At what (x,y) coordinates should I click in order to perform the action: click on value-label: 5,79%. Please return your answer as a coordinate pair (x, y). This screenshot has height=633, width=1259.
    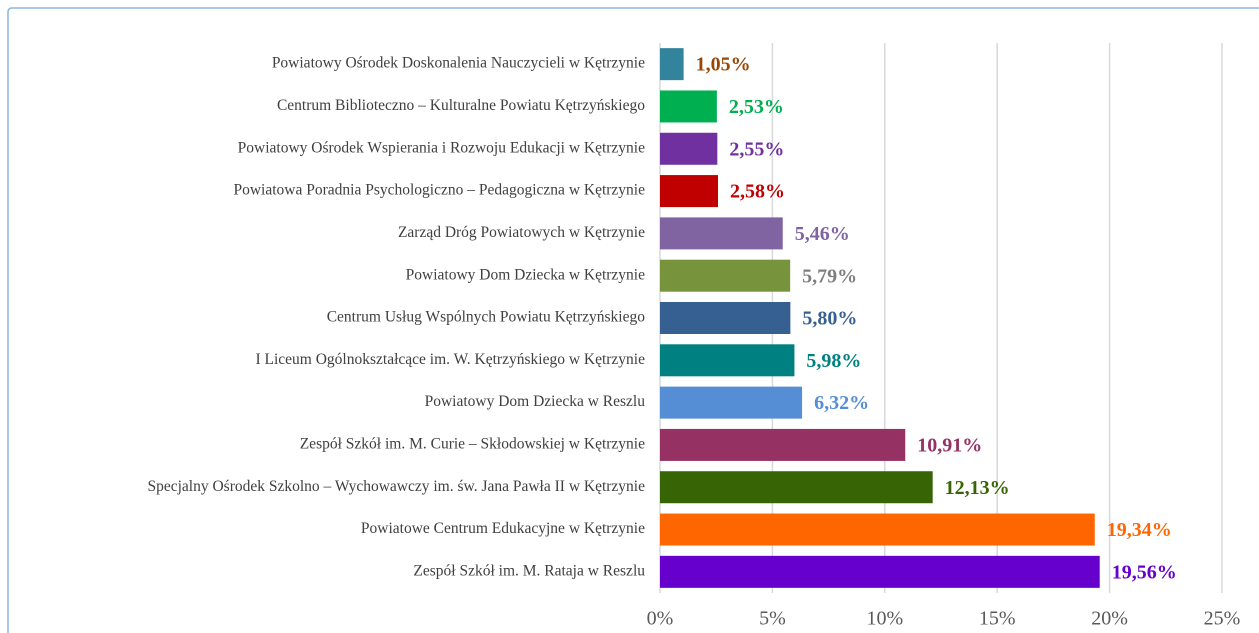
    Looking at the image, I should click on (829, 276).